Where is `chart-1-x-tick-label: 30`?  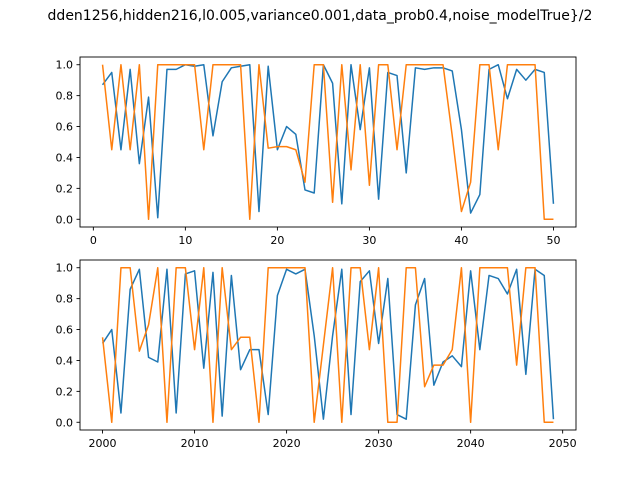 chart-1-x-tick-label: 30 is located at coordinates (369, 240).